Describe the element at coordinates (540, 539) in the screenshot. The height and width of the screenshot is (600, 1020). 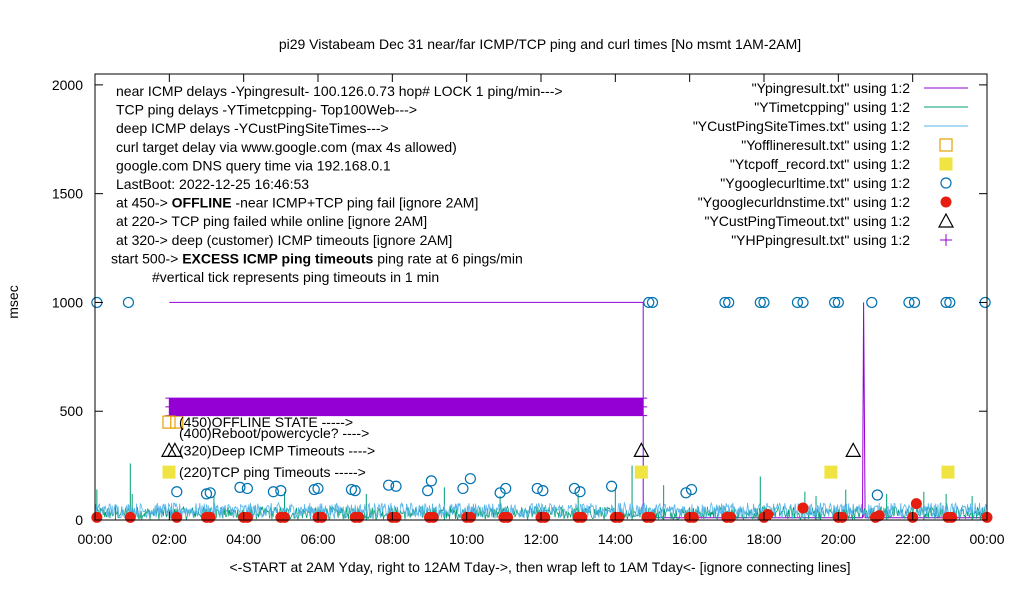
I see `x-tick-label: 12:00` at that location.